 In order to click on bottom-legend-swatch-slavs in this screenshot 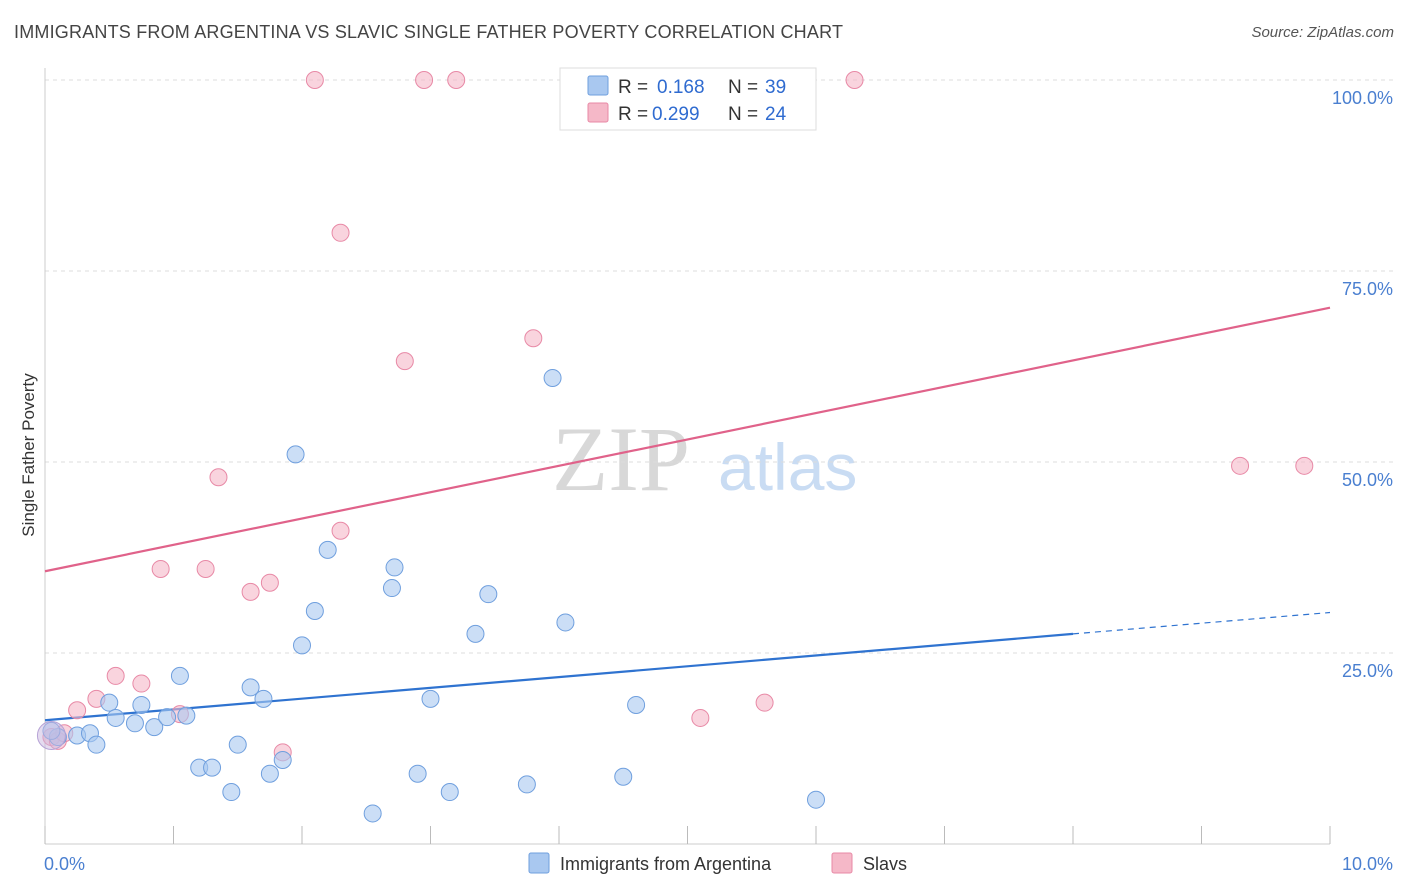, I will do `click(842, 863)`.